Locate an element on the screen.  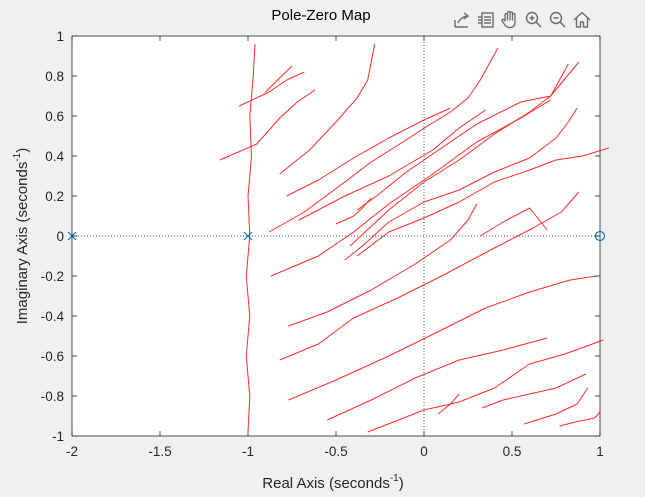
zoom-out-button is located at coordinates (558, 20).